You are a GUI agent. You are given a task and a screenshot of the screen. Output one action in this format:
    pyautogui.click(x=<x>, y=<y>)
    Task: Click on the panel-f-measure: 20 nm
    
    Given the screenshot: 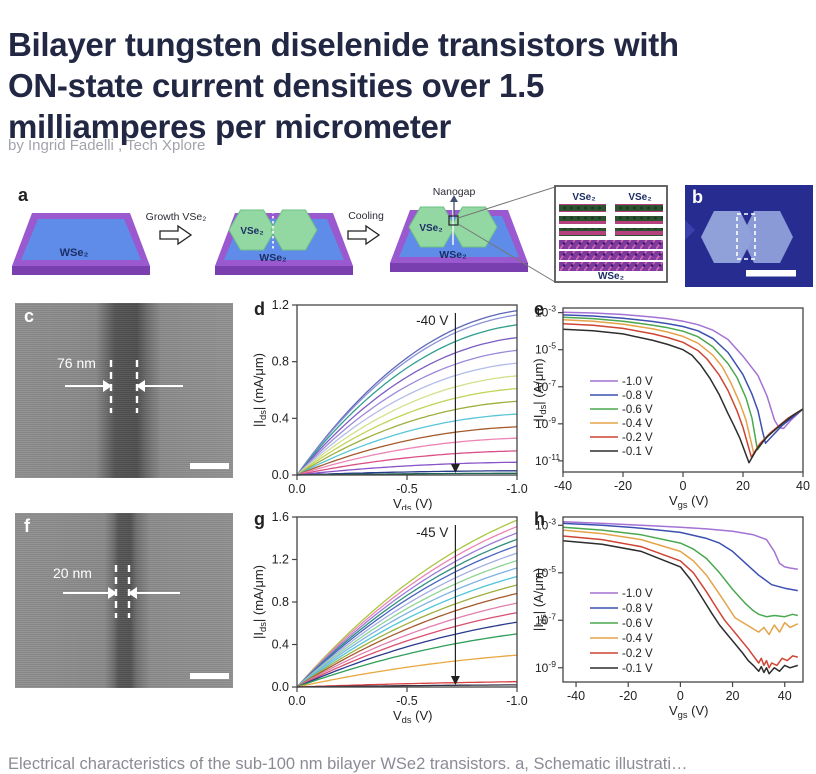 What is the action you would take?
    pyautogui.click(x=72, y=573)
    